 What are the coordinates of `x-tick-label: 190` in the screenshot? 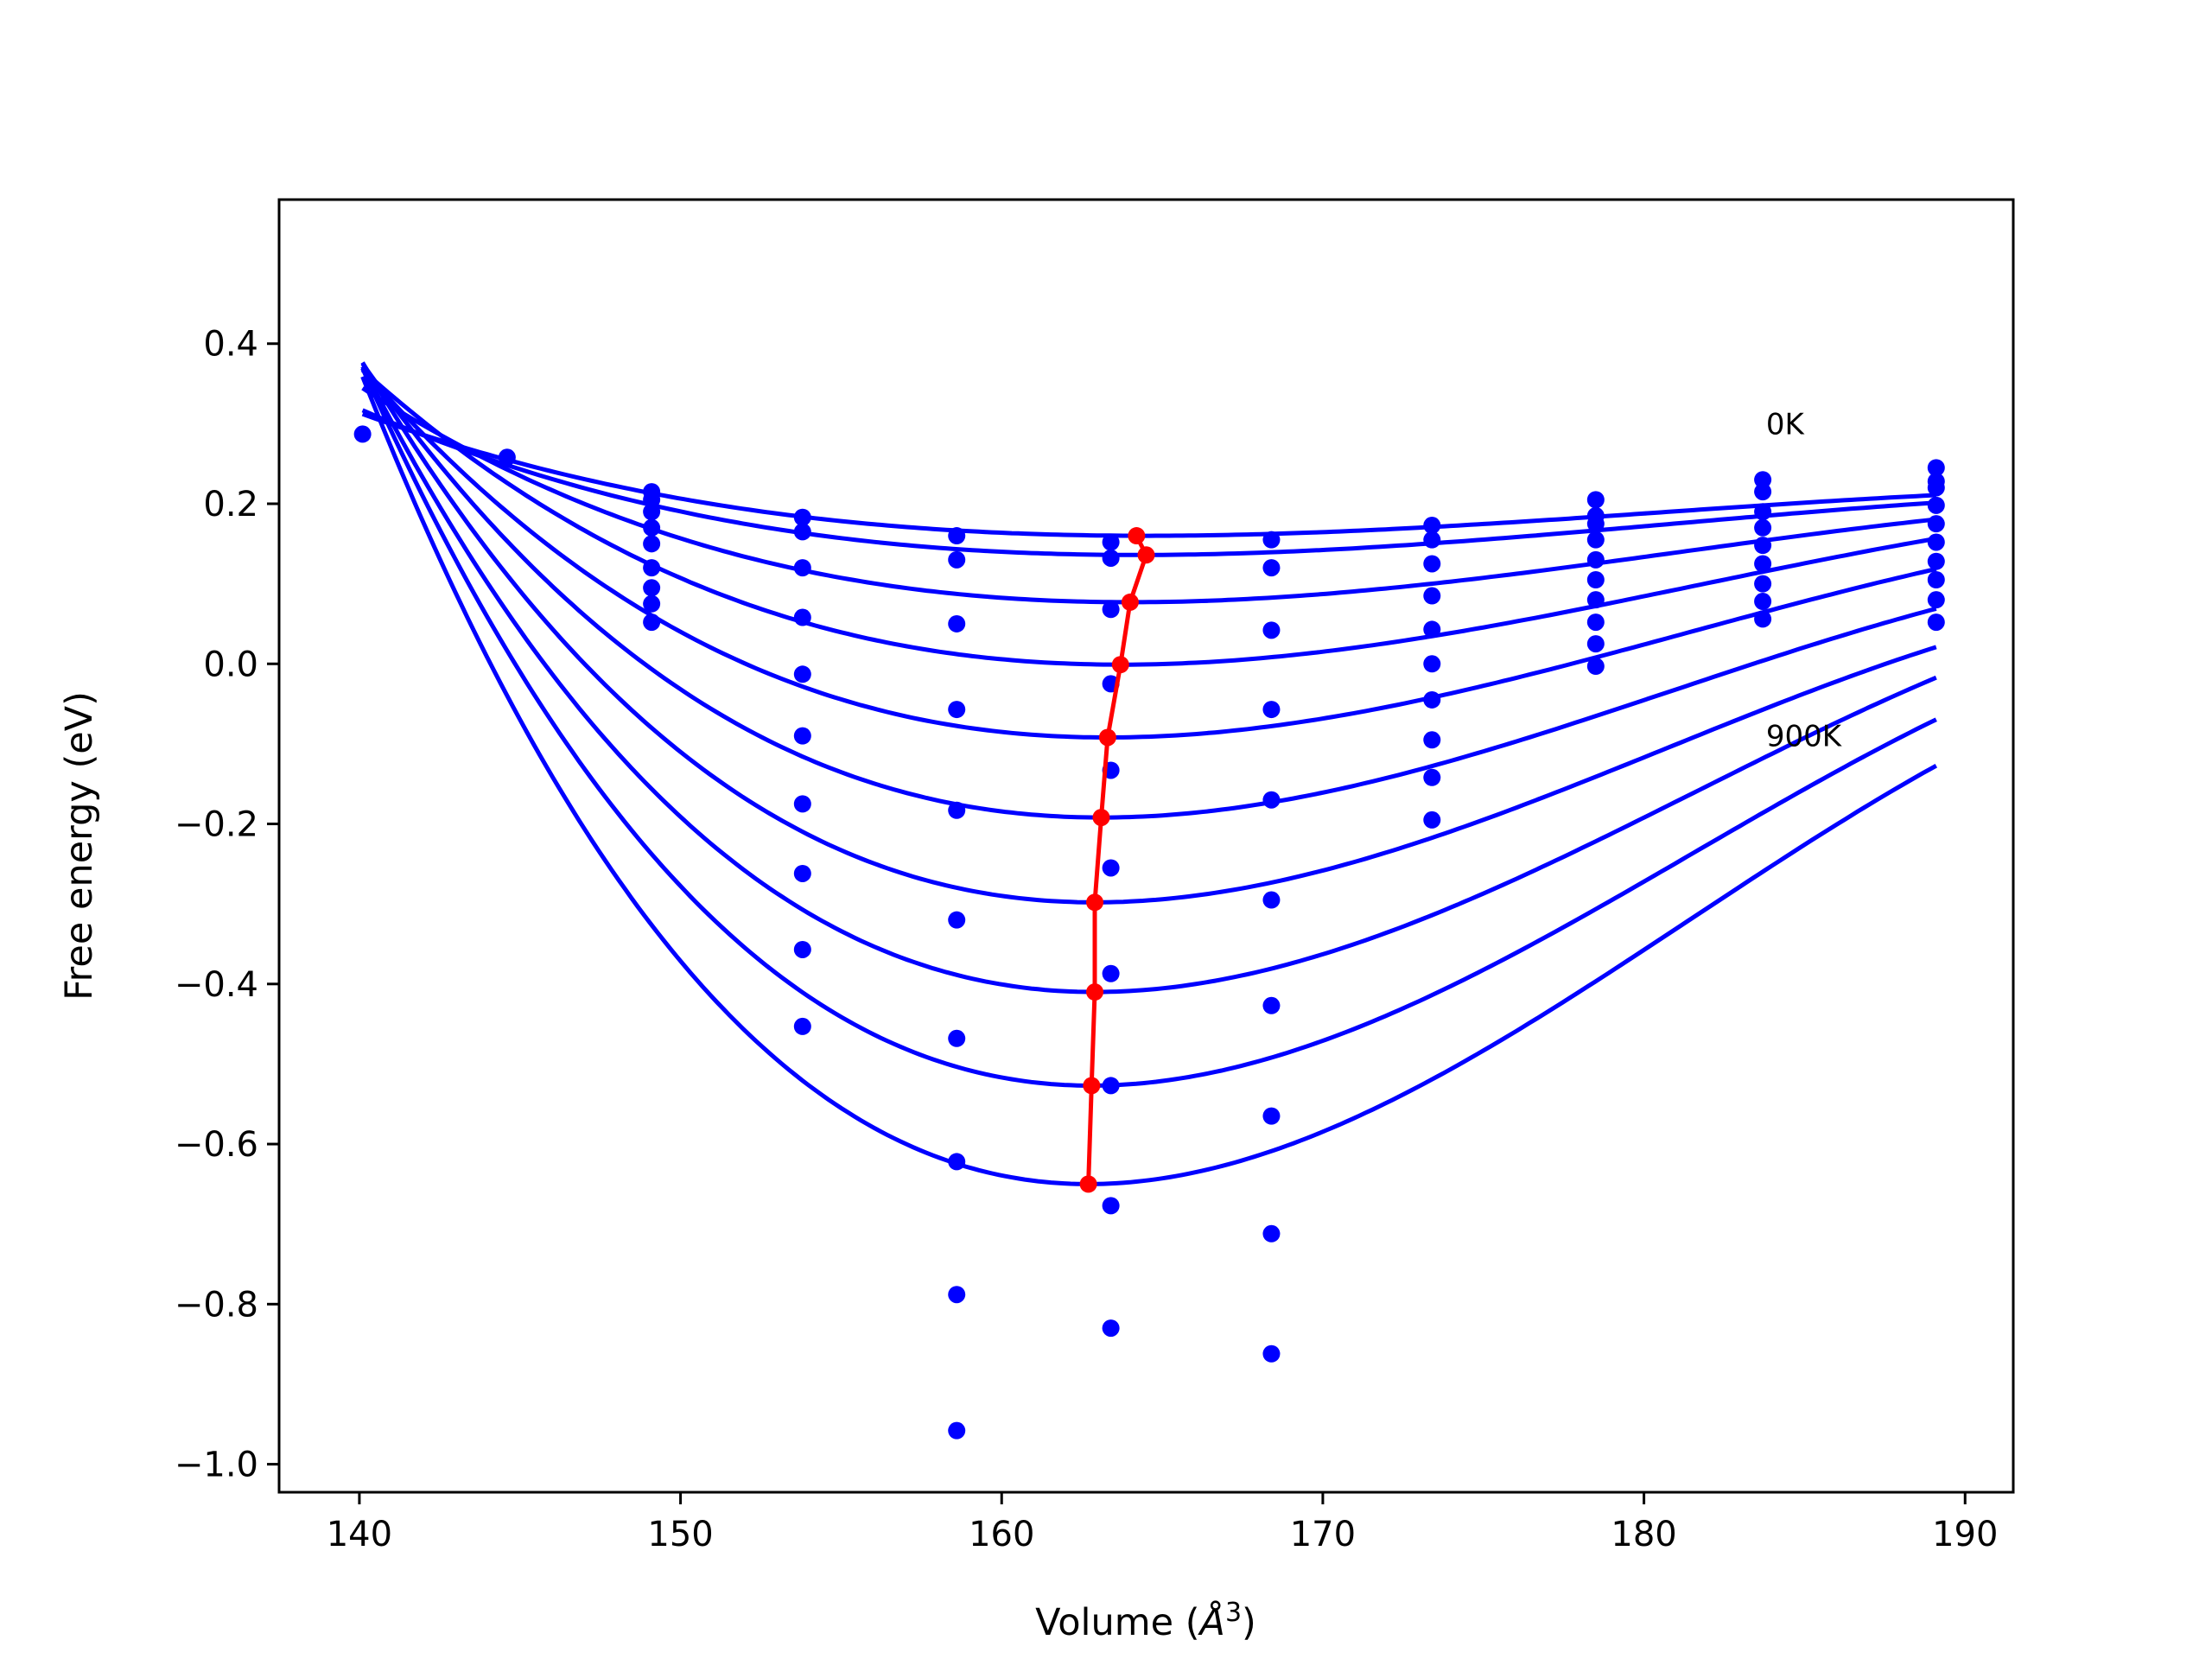 It's located at (1965, 1534).